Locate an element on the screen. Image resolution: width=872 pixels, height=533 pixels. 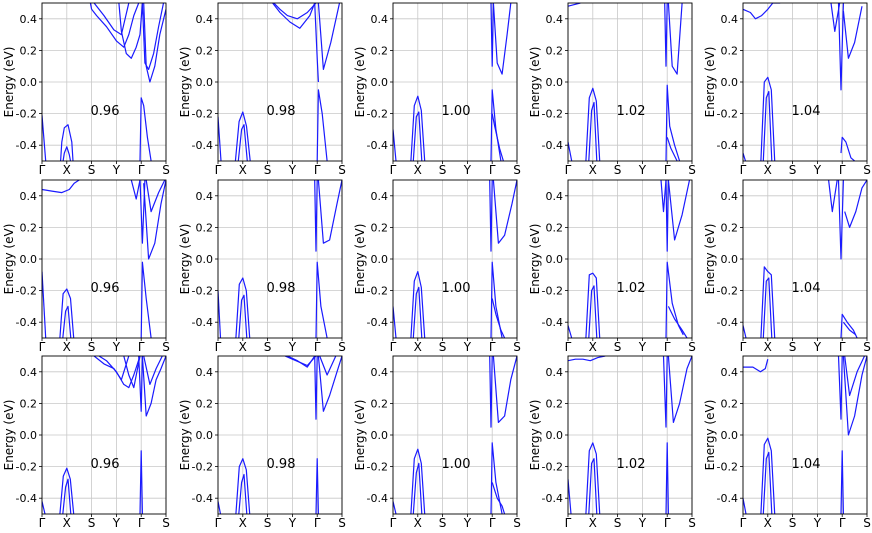
y-tick-label: -0.4 is located at coordinates (552, 145).